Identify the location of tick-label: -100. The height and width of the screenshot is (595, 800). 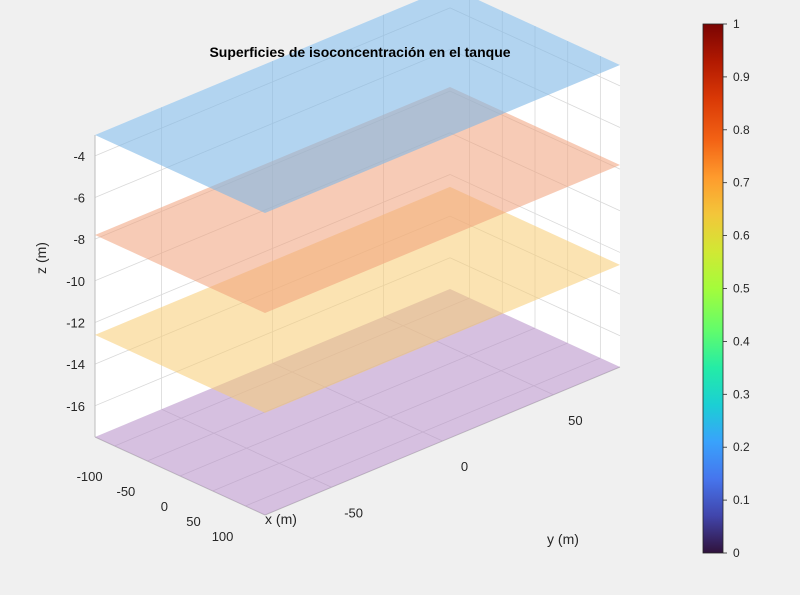
(90, 476).